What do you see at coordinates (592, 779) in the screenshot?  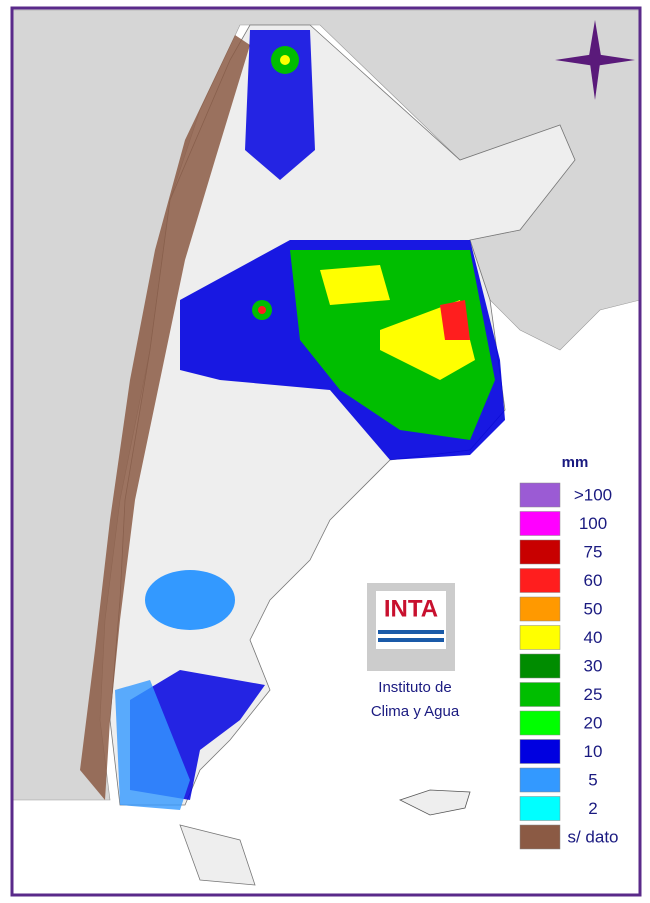 I see `legend-label: 5` at bounding box center [592, 779].